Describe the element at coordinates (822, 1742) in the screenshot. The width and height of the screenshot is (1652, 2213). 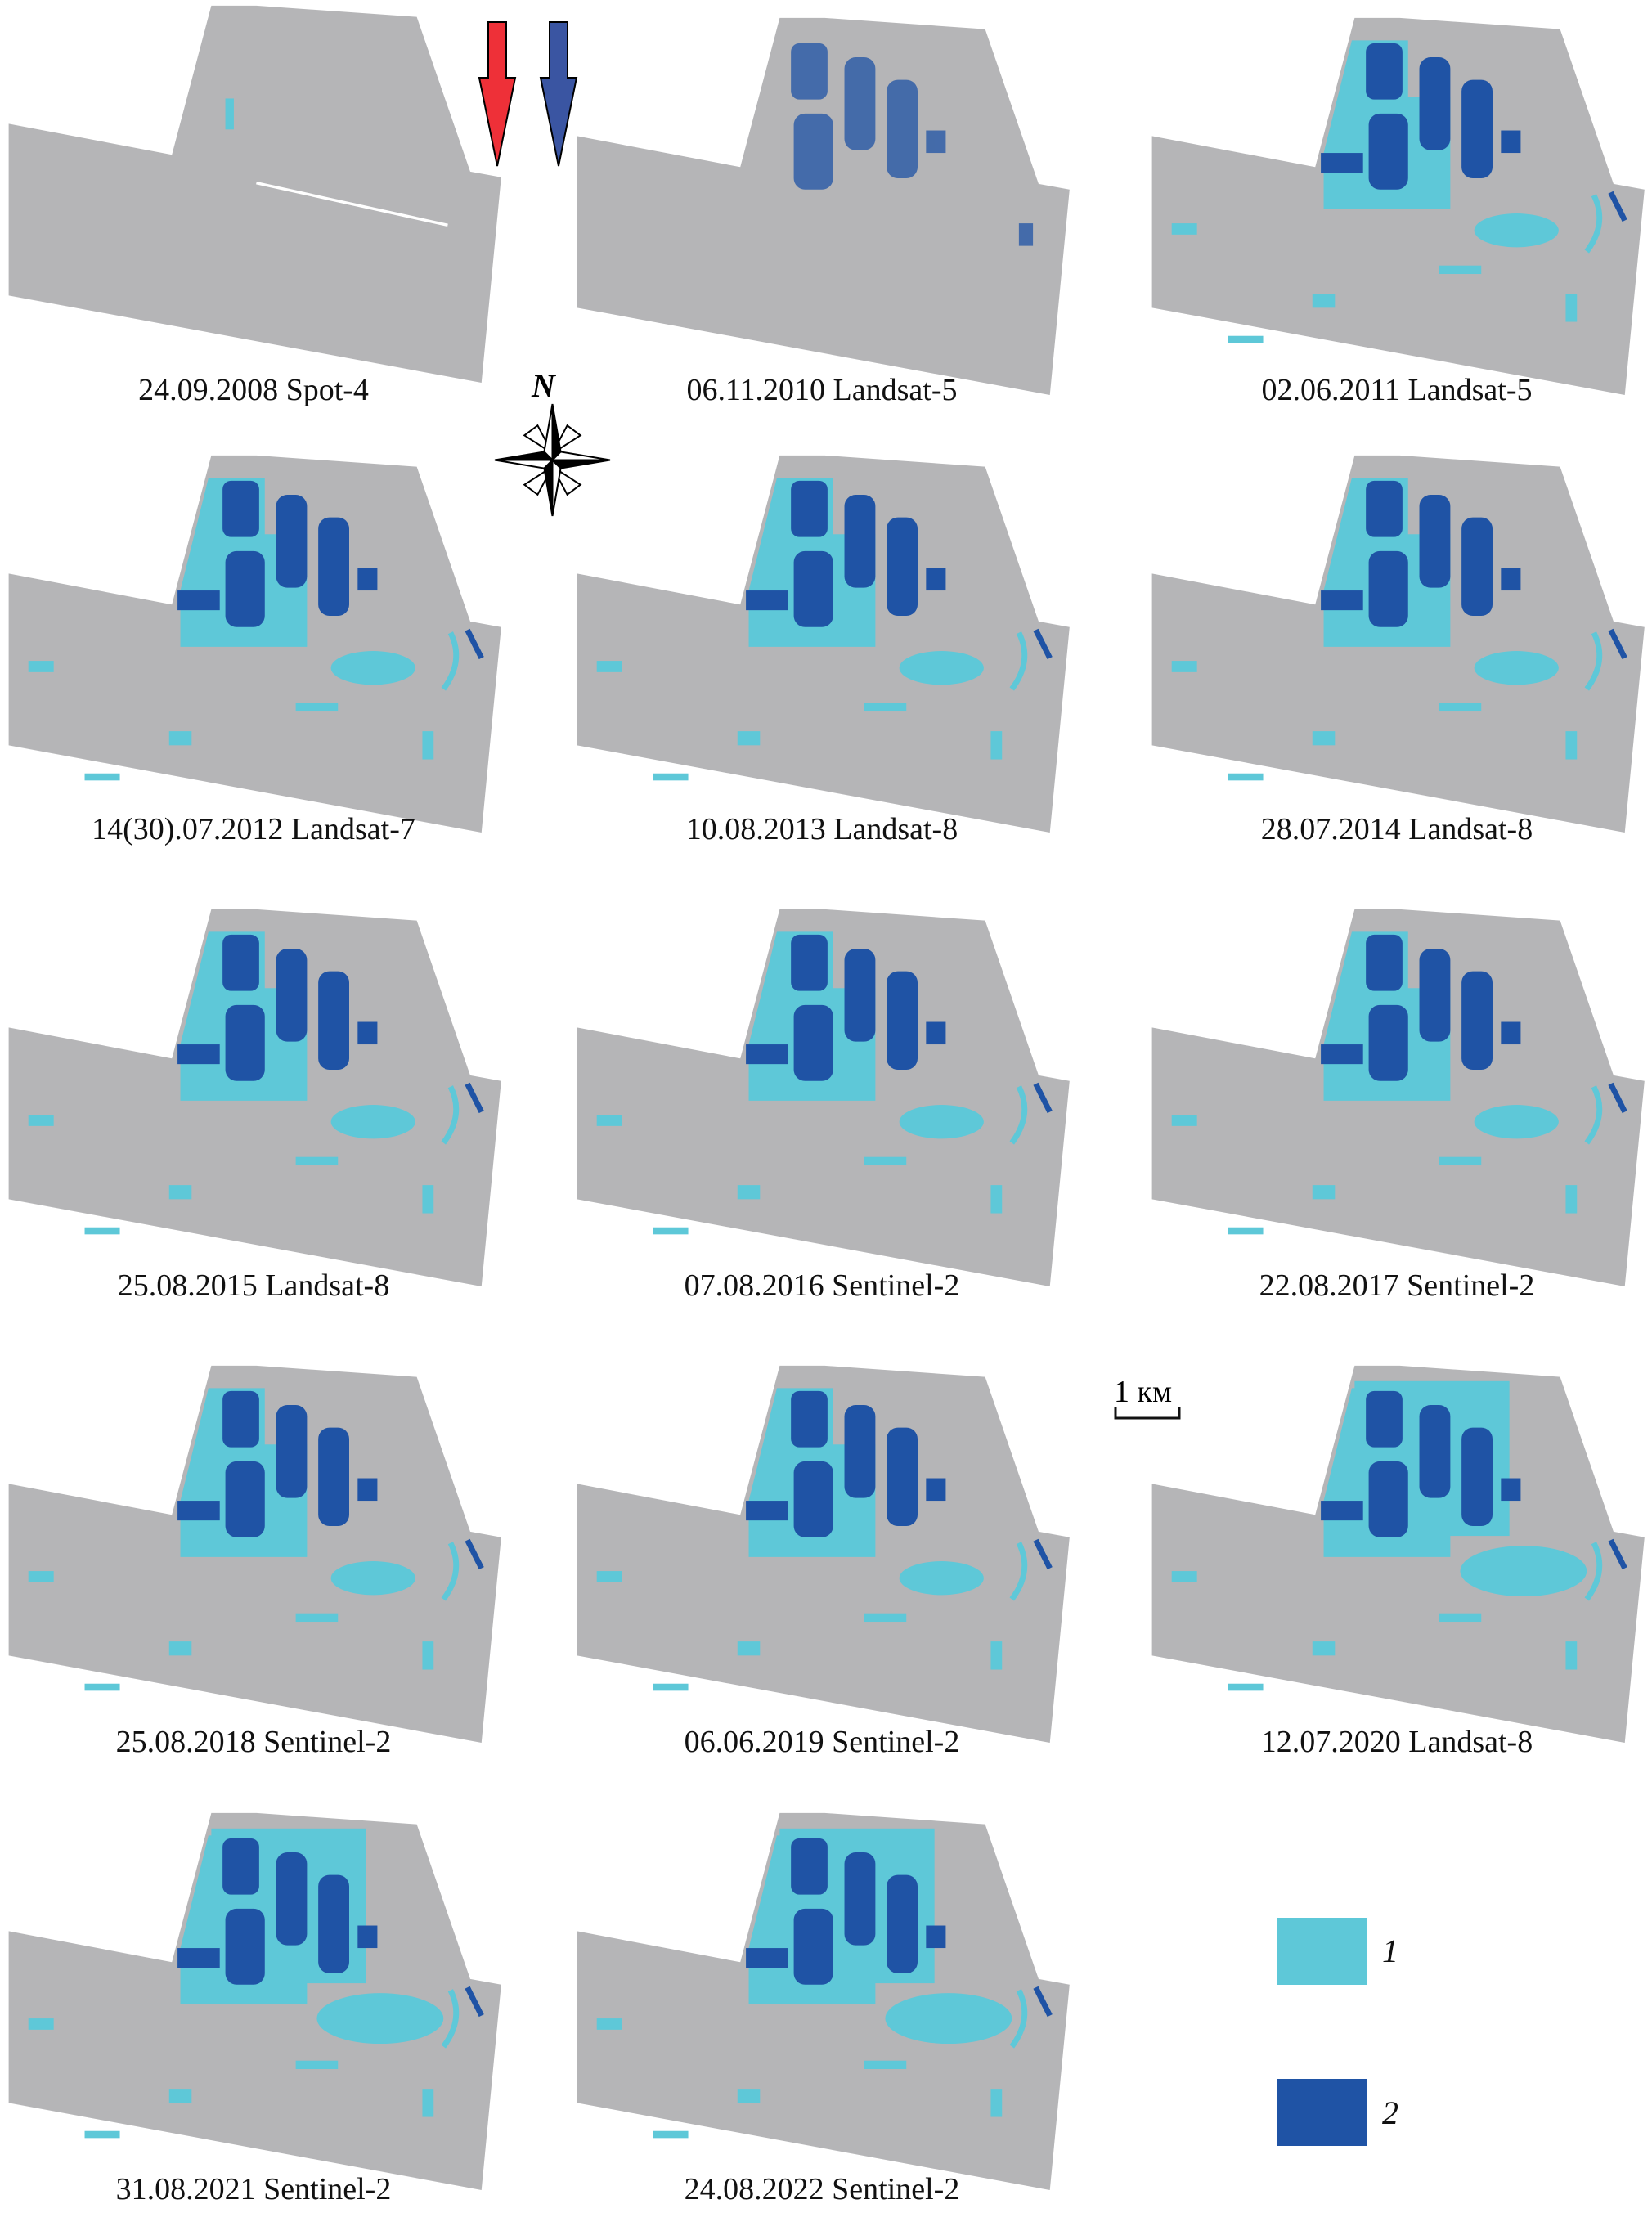
I see `panel-caption: 06.06.2019 Sentinel-2` at that location.